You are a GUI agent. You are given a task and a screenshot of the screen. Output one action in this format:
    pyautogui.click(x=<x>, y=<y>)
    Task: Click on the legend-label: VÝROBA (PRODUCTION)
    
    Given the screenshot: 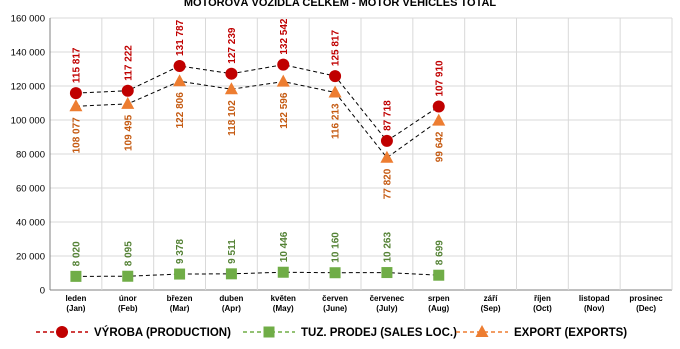 What is the action you would take?
    pyautogui.click(x=162, y=332)
    